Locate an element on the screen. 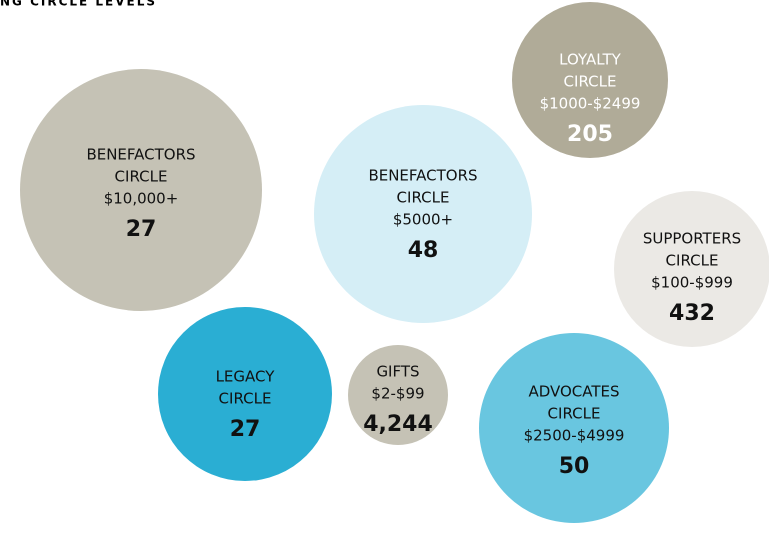 The image size is (769, 533). node-label: ADVOCATES is located at coordinates (573, 392).